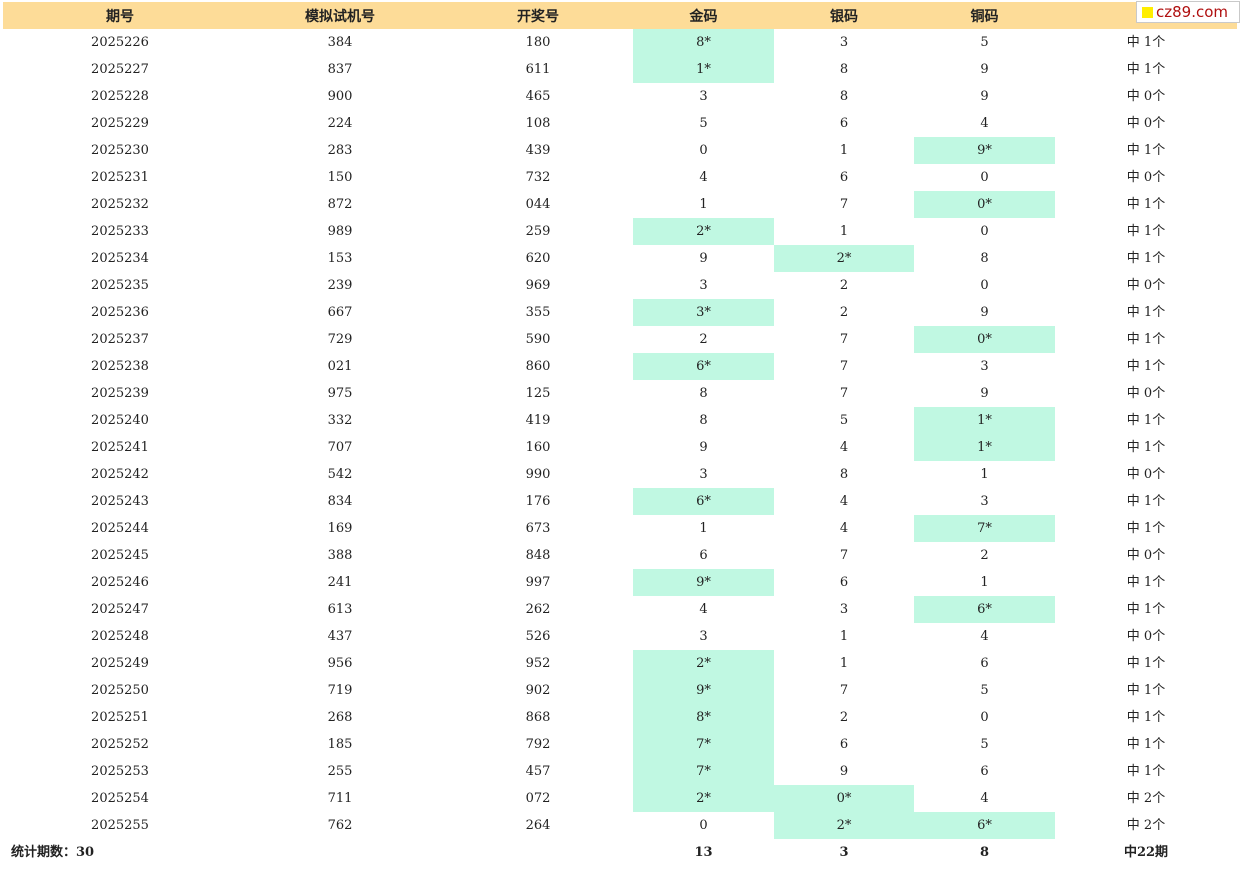 This screenshot has height=878, width=1240. Describe the element at coordinates (620, 177) in the screenshot. I see `table-row: 2025231 150 732 4 6 0 中 0个` at that location.